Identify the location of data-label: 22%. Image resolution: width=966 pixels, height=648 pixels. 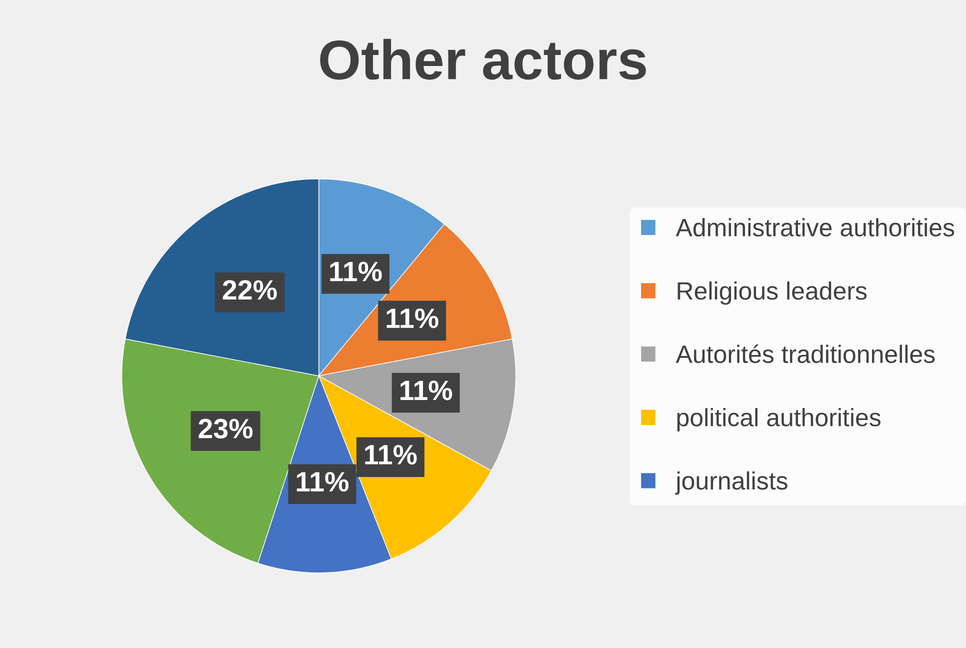
(249, 290).